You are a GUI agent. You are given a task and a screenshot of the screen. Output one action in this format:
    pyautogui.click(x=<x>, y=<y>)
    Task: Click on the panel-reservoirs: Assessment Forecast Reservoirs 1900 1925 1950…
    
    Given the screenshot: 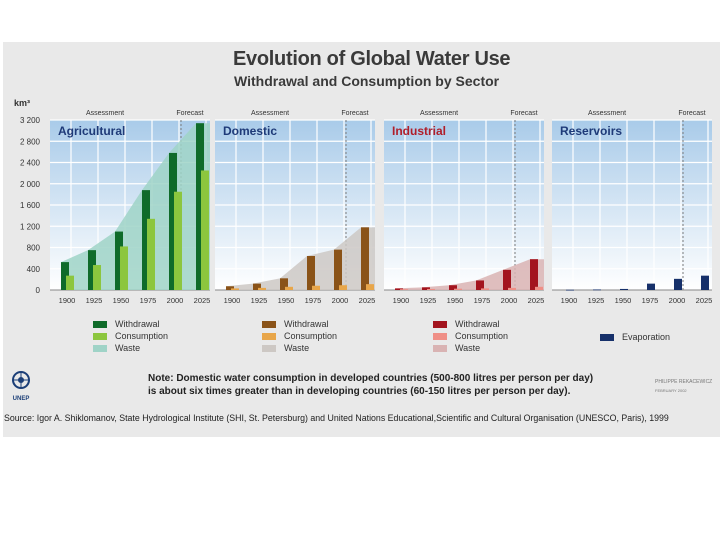 What is the action you would take?
    pyautogui.click(x=632, y=207)
    